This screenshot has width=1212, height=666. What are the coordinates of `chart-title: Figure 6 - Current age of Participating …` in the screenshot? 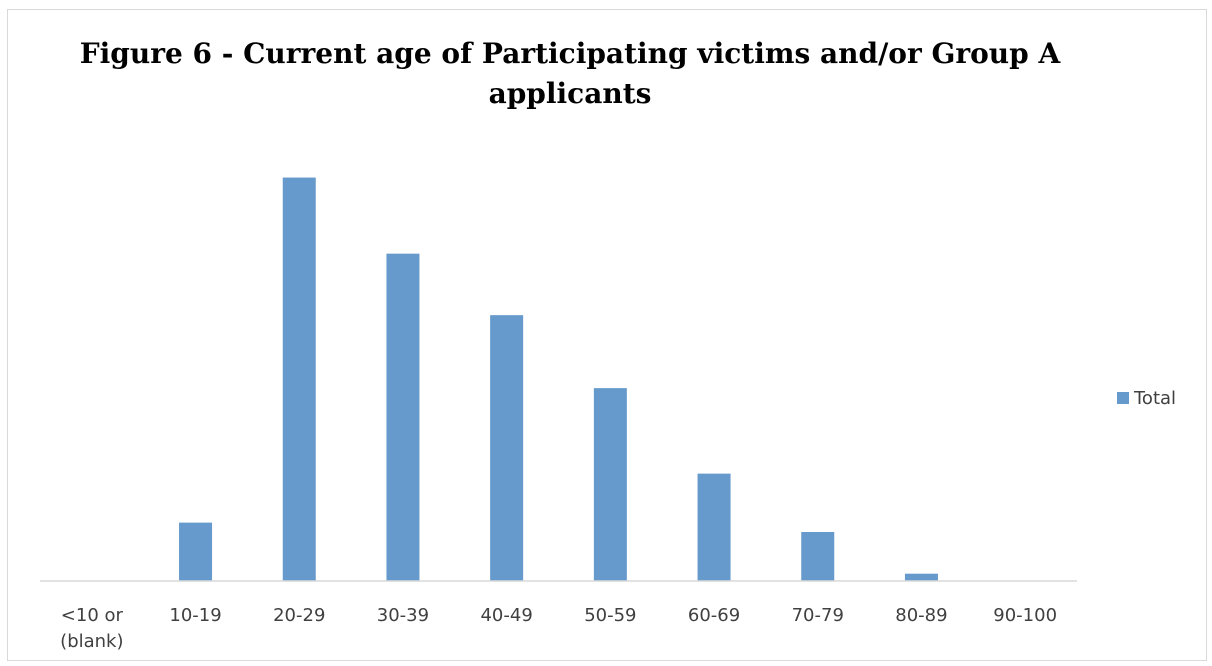 It's located at (570, 74).